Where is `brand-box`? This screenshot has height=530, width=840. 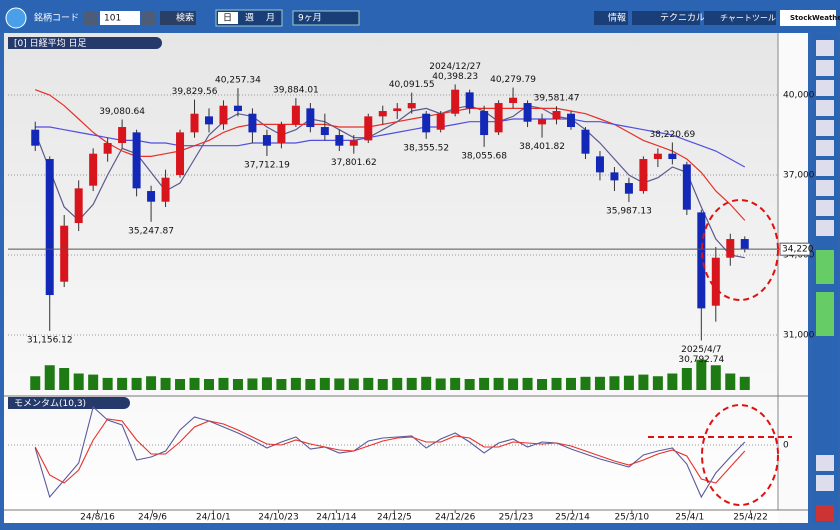
brand-box is located at coordinates (808, 18).